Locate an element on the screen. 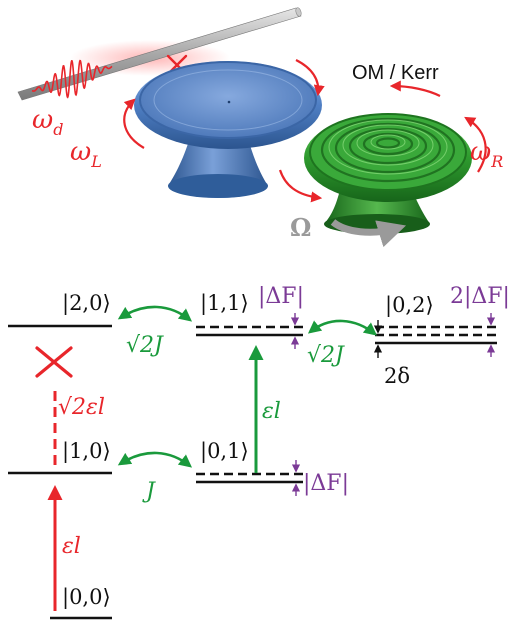  tunneling-arrows is located at coordinates (247, 386).